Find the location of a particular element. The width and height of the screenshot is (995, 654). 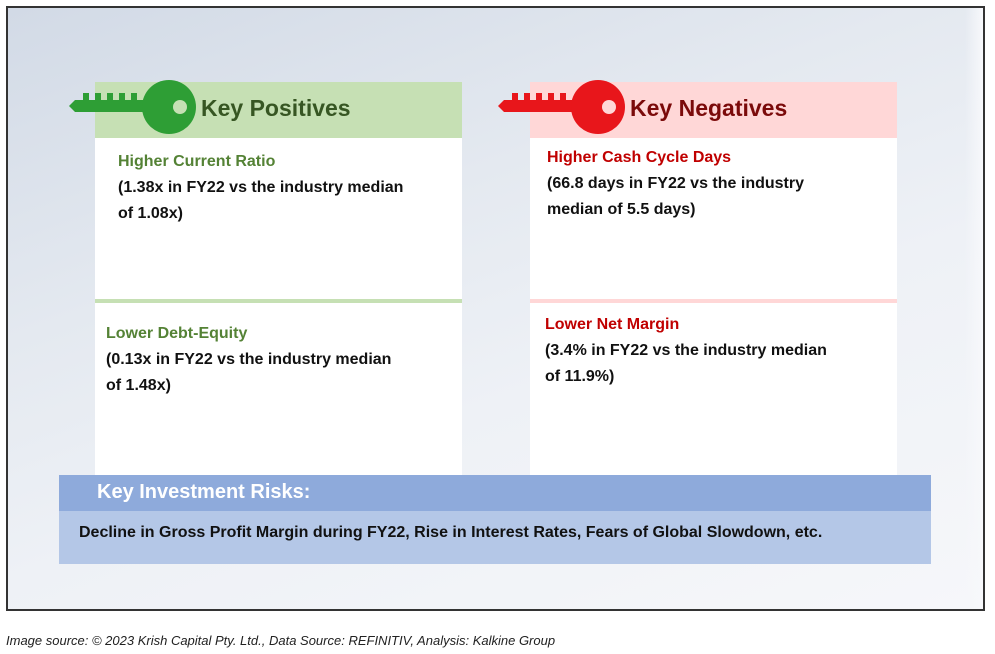

negative-item-desc-line: median of 5.5 days) is located at coordinates (621, 209).